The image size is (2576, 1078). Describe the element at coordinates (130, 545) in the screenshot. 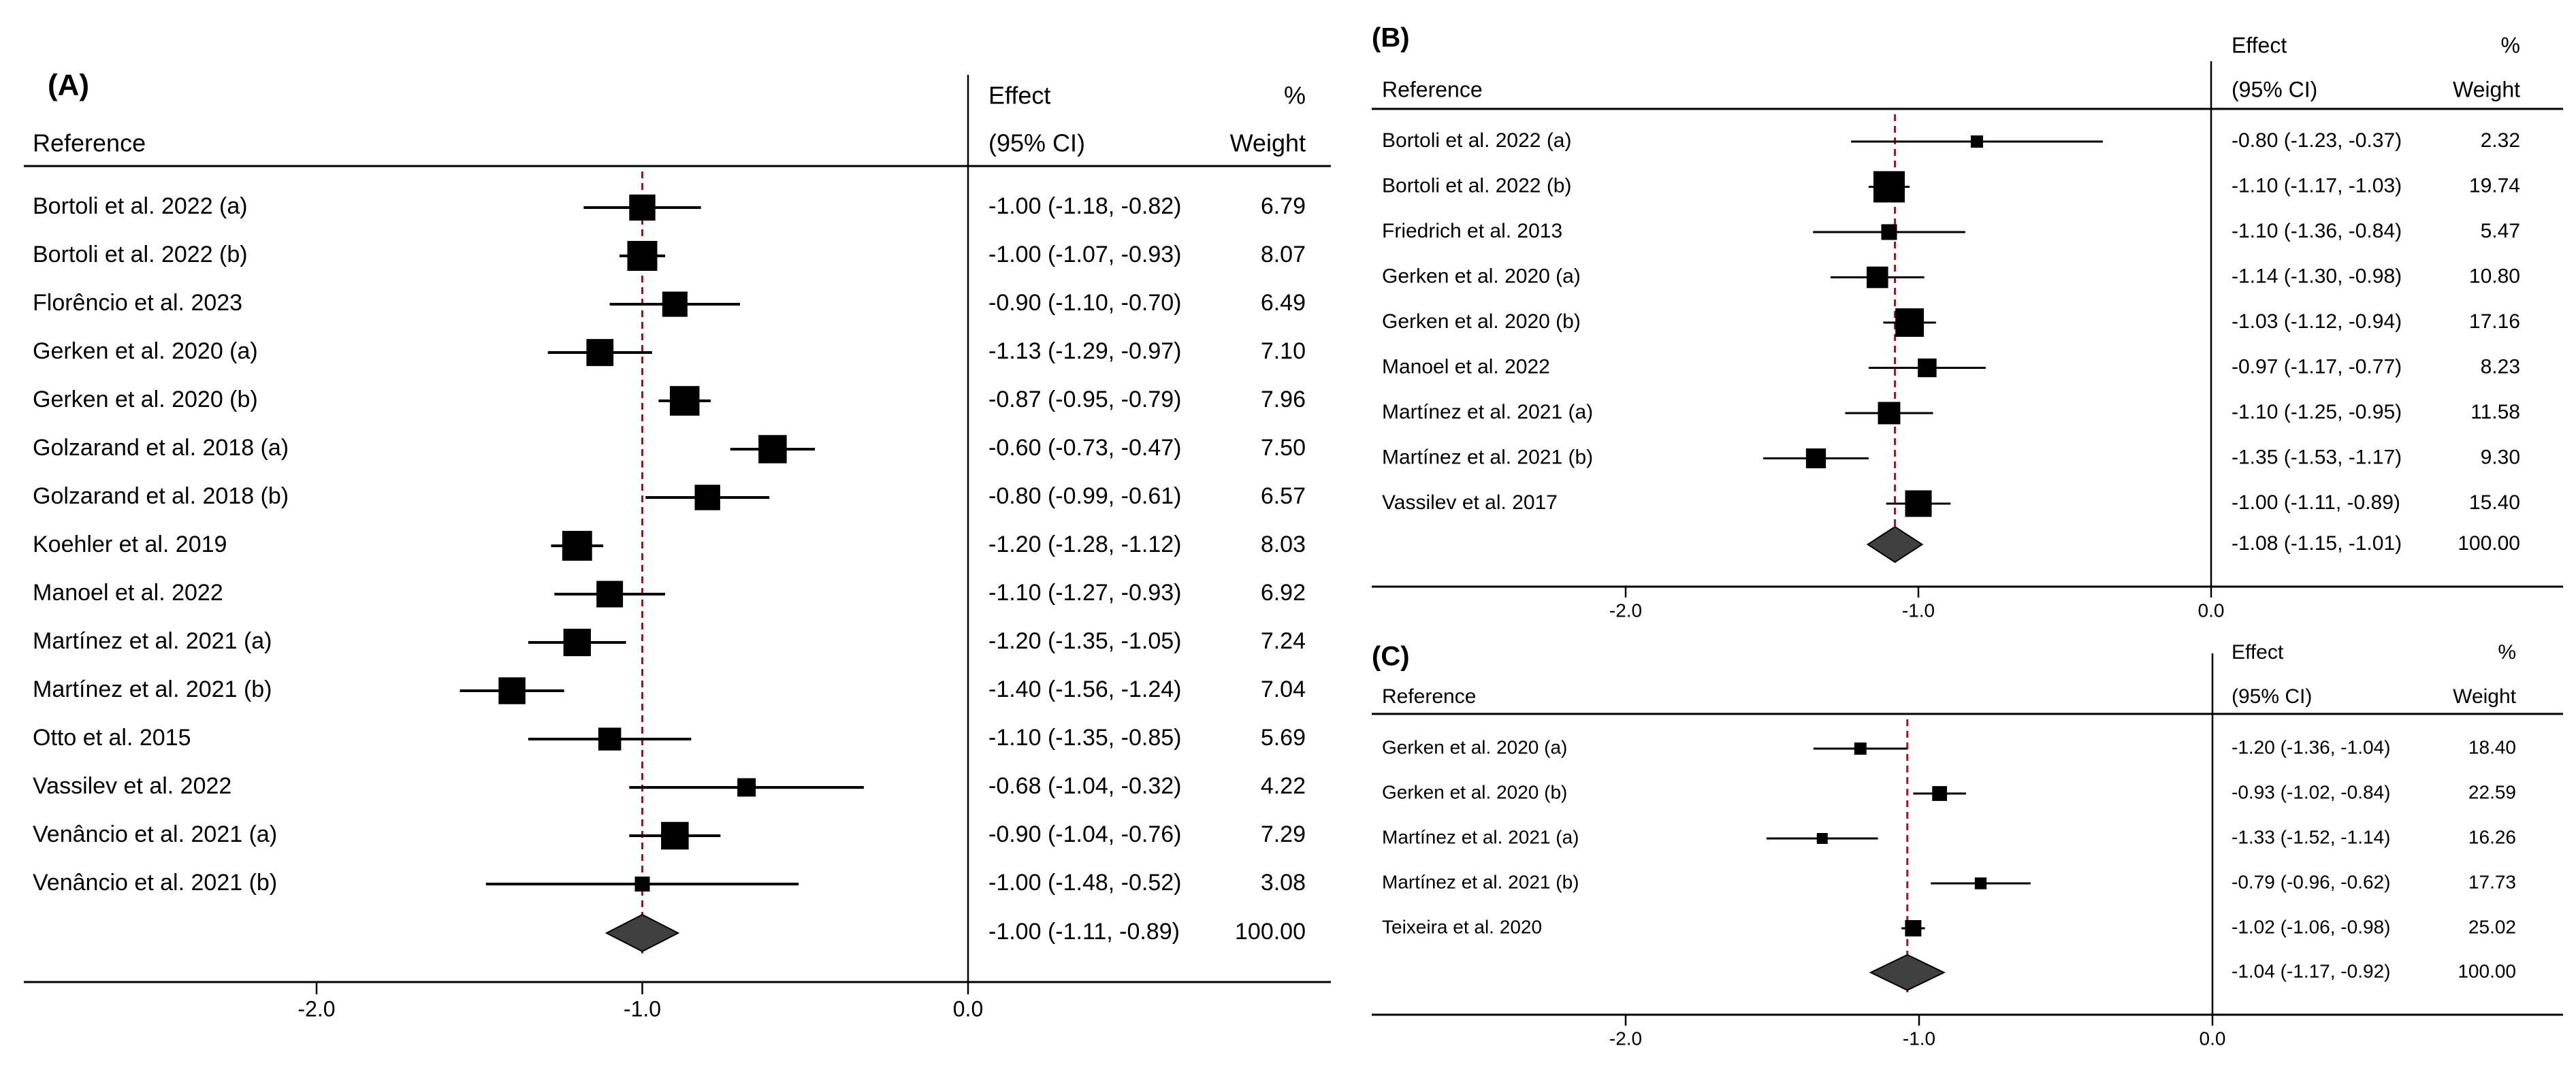

I see `study-reference: Koehler et al. 2019` at that location.